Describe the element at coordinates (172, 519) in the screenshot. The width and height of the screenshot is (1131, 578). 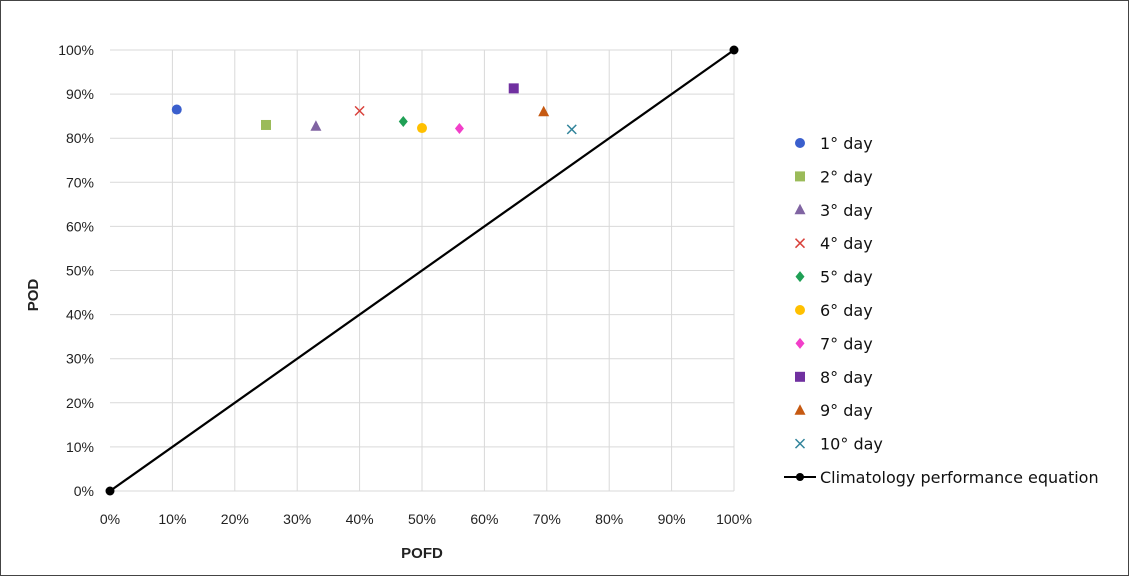
I see `x-tick-label: 10%` at that location.